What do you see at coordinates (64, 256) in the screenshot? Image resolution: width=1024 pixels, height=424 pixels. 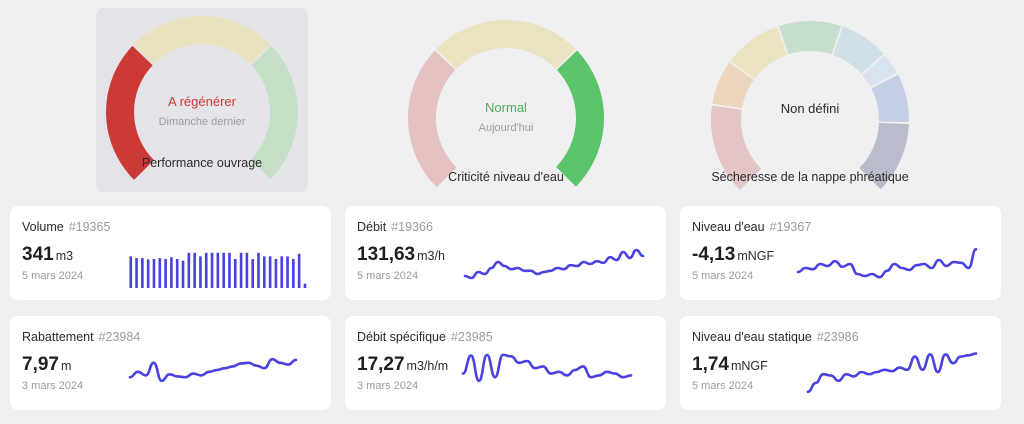 I see `metric-unit: m3` at bounding box center [64, 256].